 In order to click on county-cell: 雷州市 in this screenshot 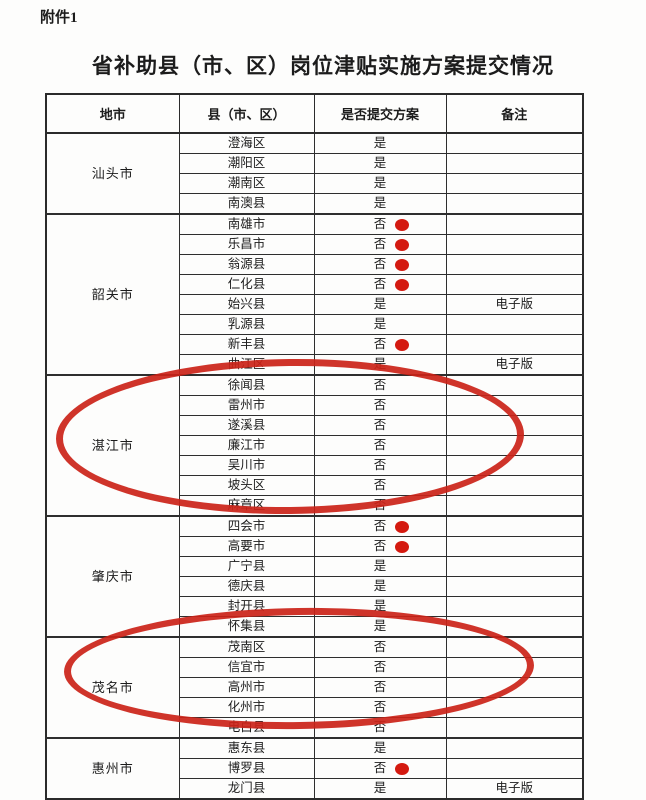, I will do `click(246, 405)`.